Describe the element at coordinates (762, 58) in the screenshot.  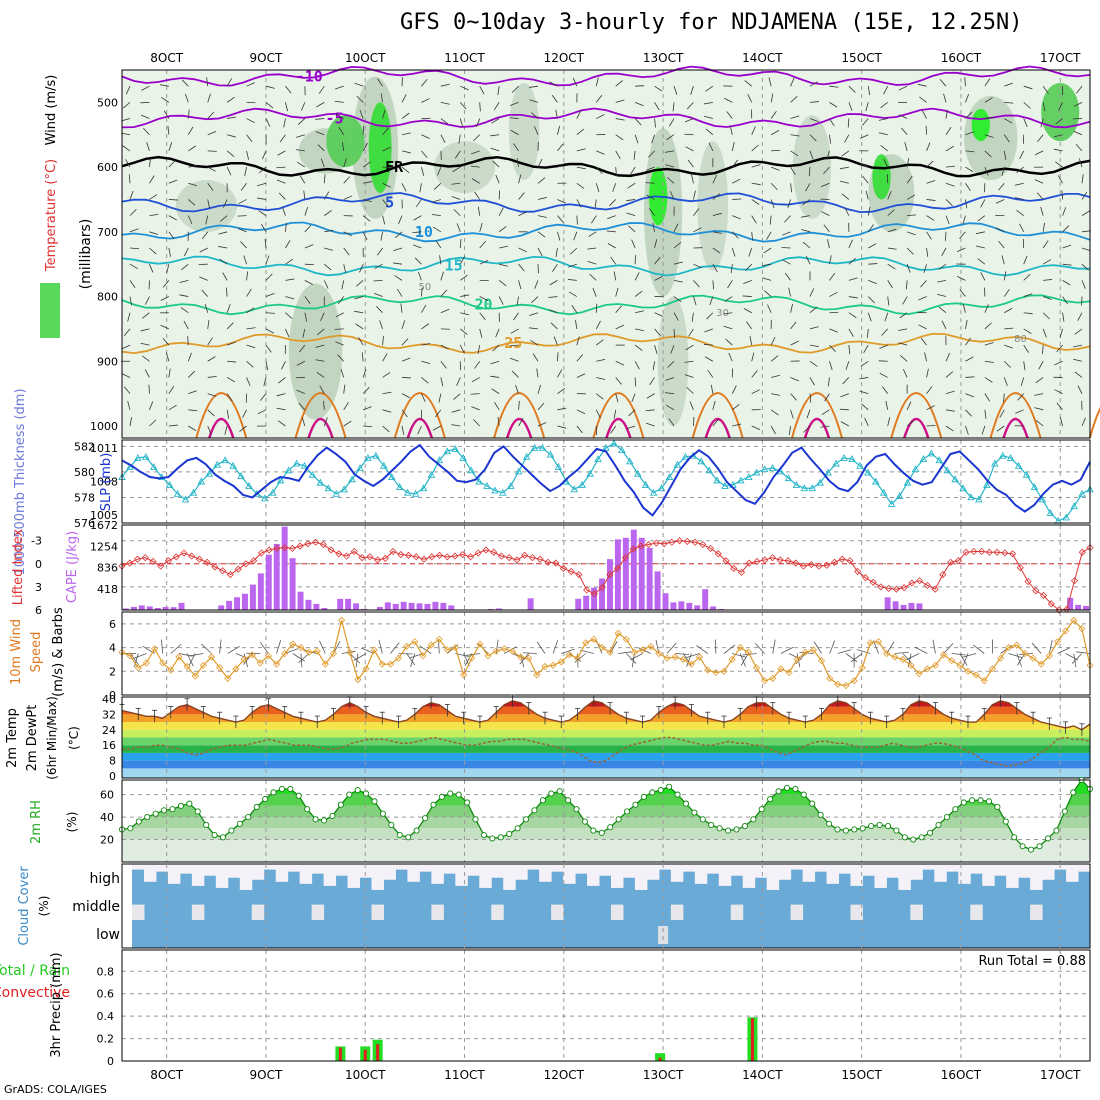
I see `date-tick-top: 14OCT` at that location.